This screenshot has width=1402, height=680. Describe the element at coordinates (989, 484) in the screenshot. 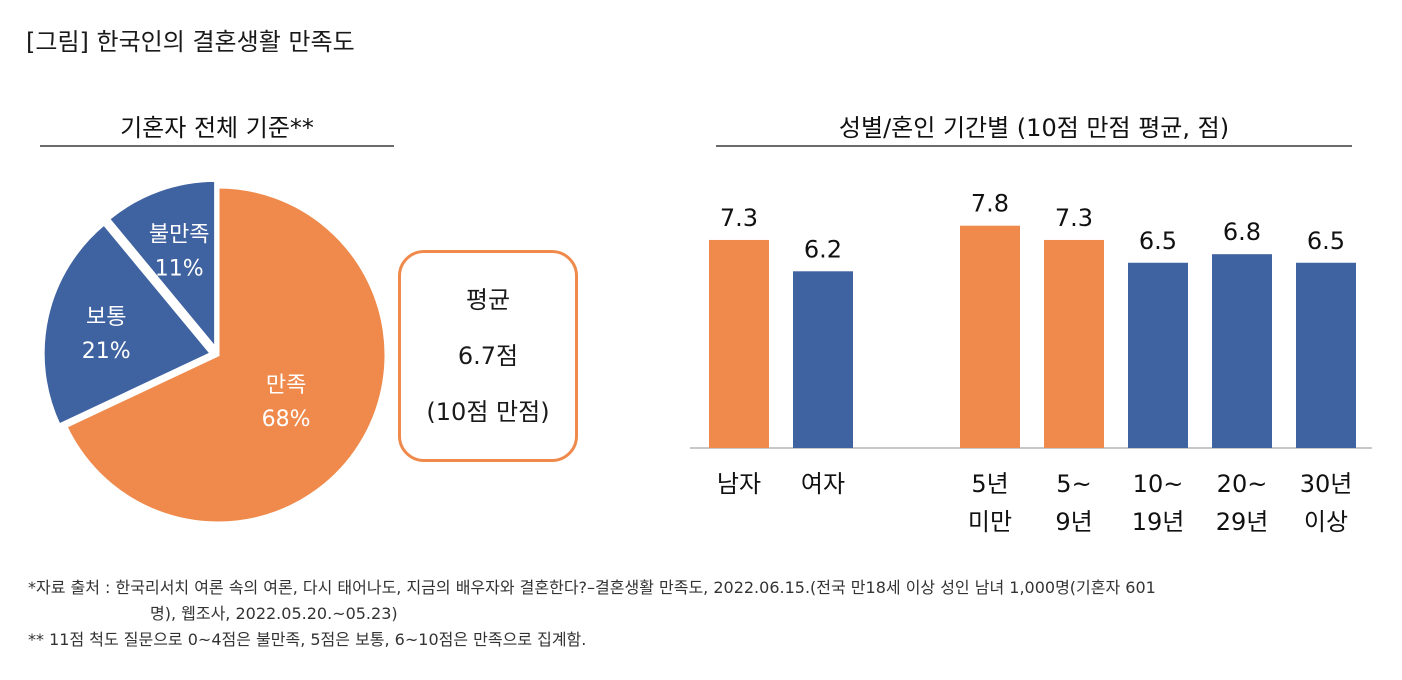

I see `x-tick-label-2-0: 5년` at that location.